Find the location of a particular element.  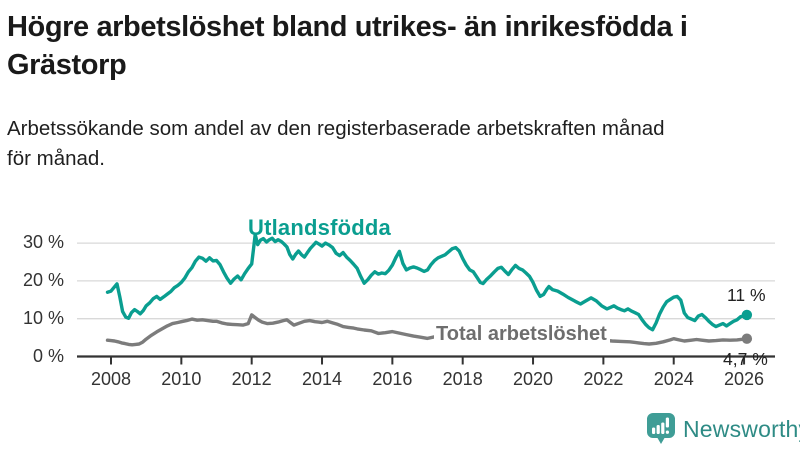

x-tick-label: 2020 is located at coordinates (533, 379).